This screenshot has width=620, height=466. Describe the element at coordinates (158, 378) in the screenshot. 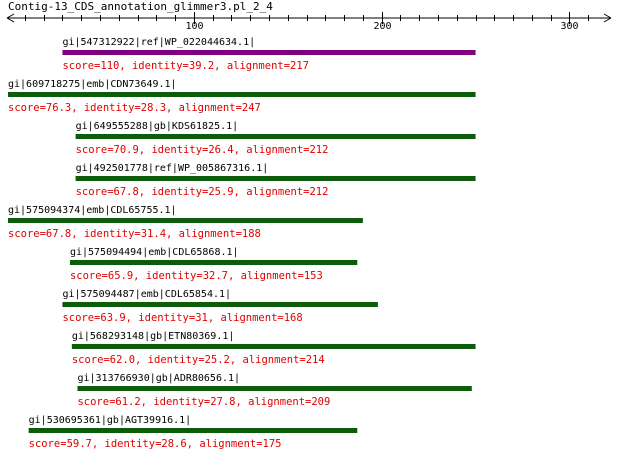

I see `hit-accession-label: gi|313766930|gb|ADR80656.1|` at that location.